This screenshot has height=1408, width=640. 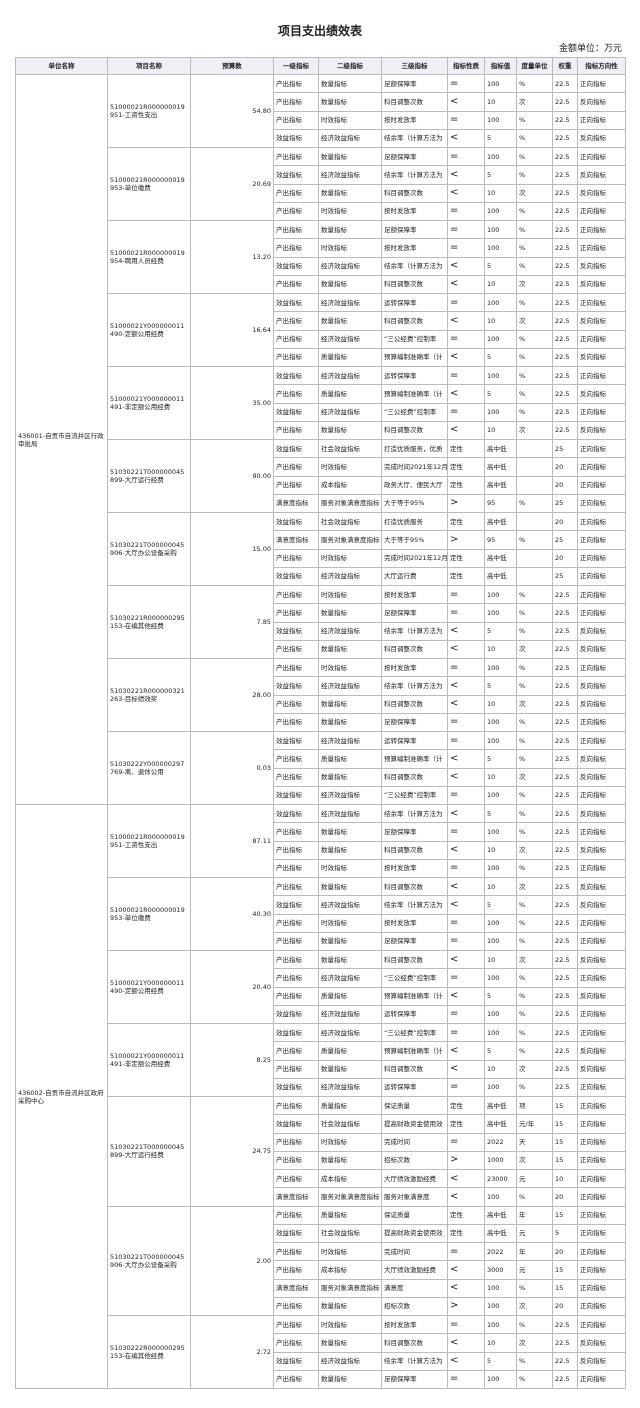 What do you see at coordinates (534, 521) in the screenshot?
I see `unit` at bounding box center [534, 521].